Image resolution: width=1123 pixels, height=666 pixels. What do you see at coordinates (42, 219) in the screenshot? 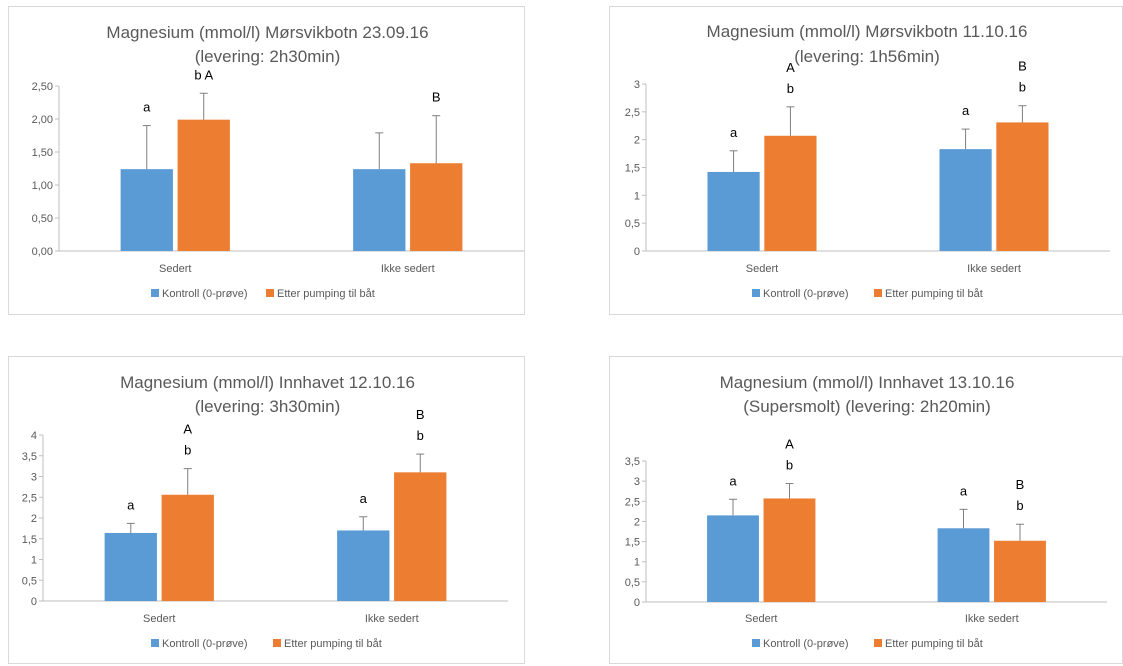
I see `y-tick-label: 0,50` at bounding box center [42, 219].